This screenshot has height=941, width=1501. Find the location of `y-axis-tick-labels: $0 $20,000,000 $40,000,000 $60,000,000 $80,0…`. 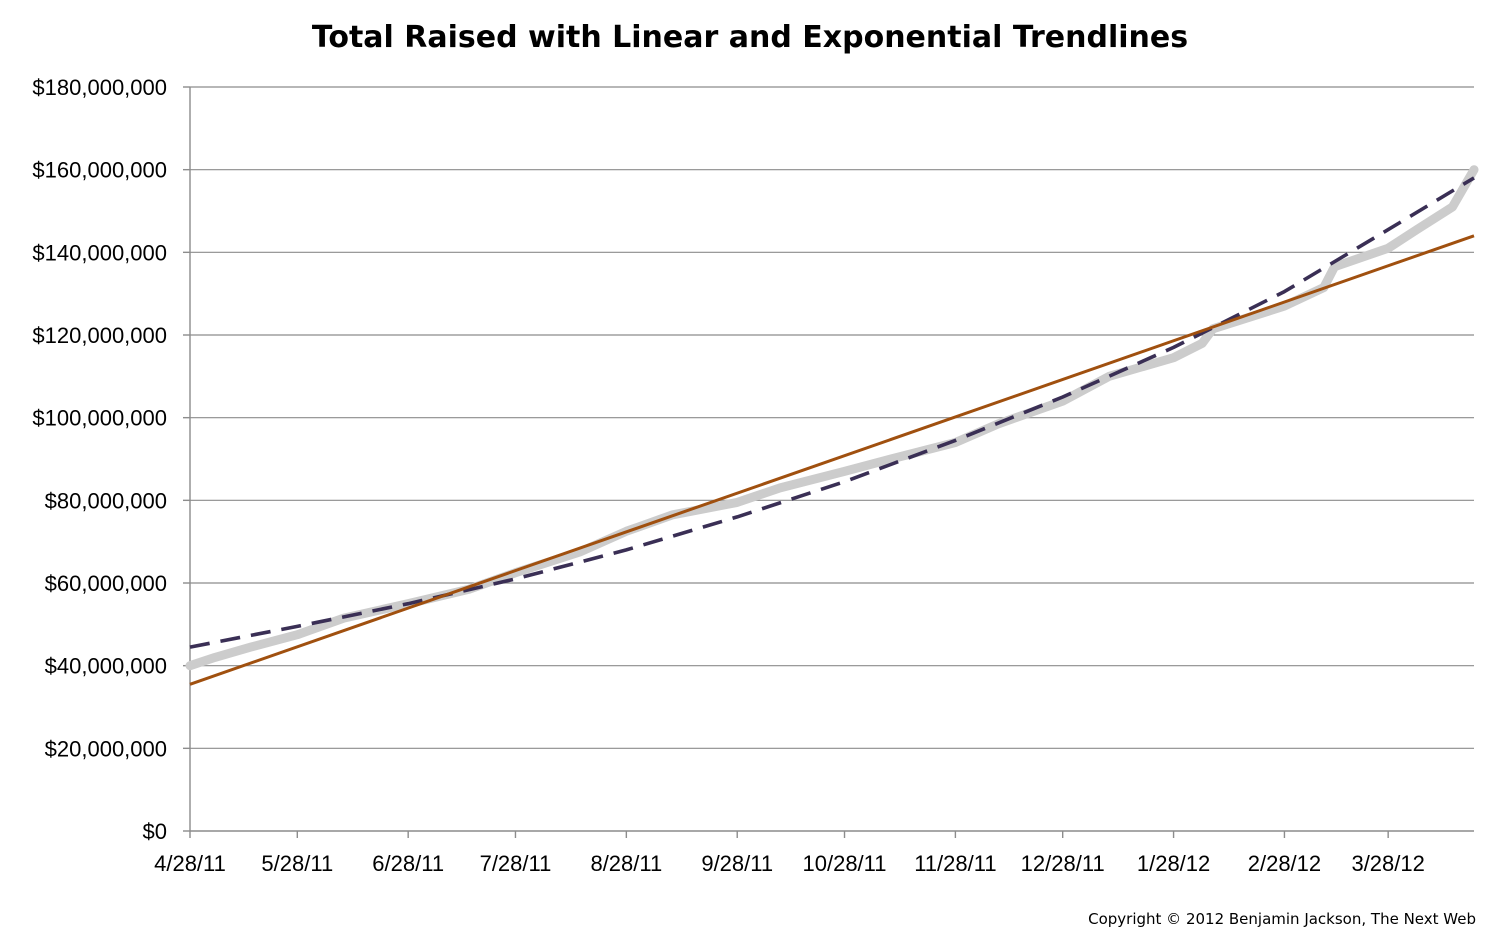

y-axis-tick-labels: $0 $20,000,000 $40,000,000 $60,000,000 $80,0… is located at coordinates (99, 459).